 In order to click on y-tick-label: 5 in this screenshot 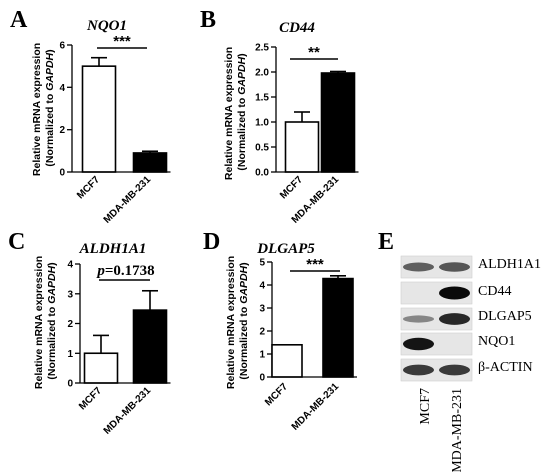, I will do `click(262, 263)`.